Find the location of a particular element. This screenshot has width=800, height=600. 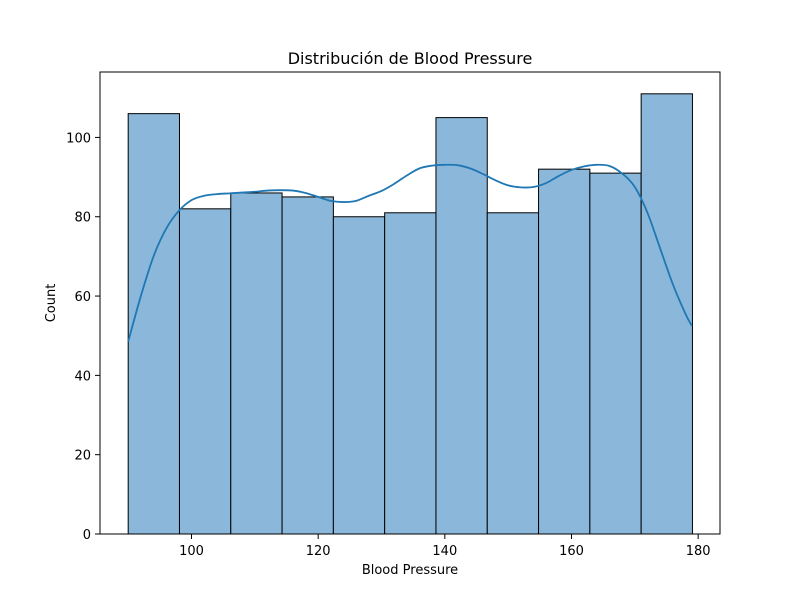

y-tick-label: 100 is located at coordinates (78, 138).